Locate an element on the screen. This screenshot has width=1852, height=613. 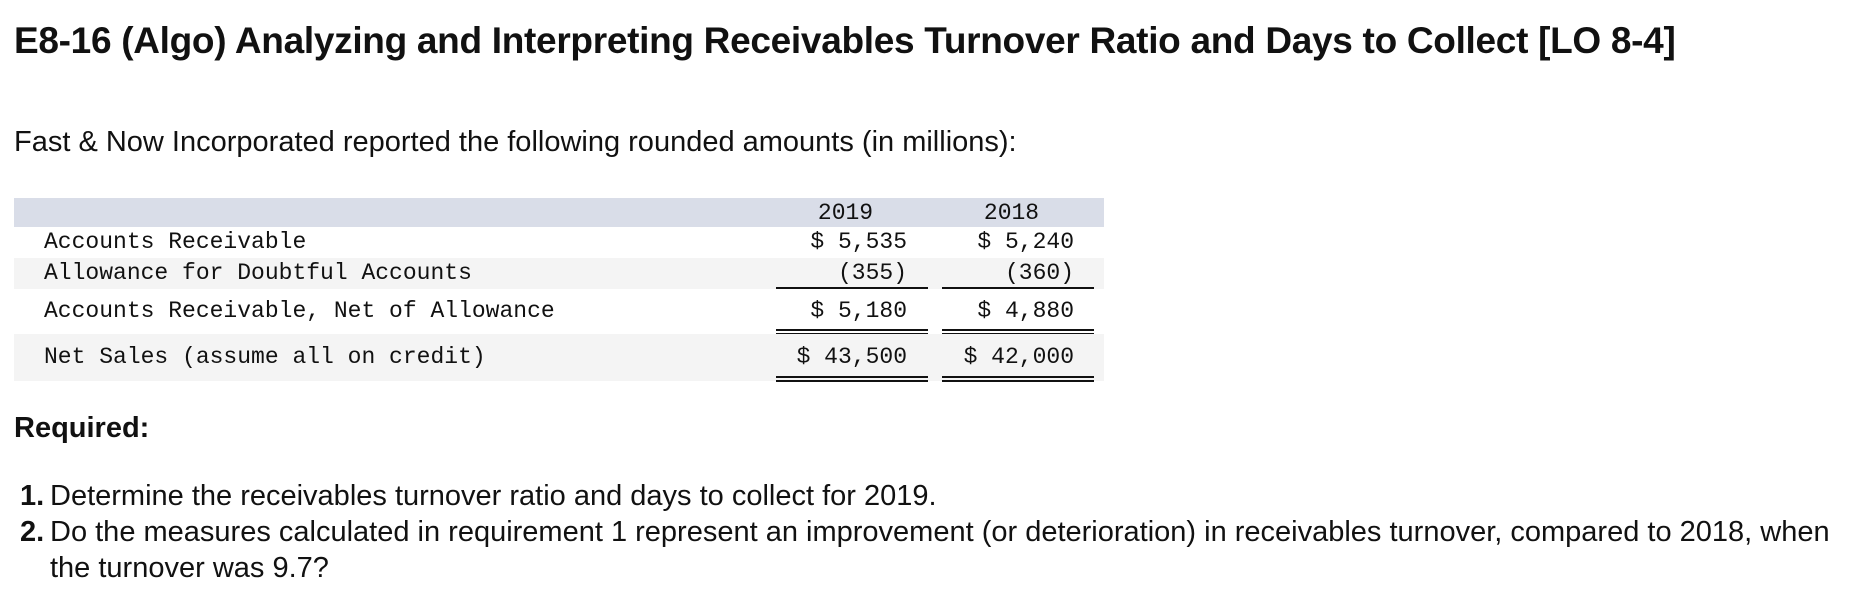
value-2018: $ 42,000 is located at coordinates (1018, 357).